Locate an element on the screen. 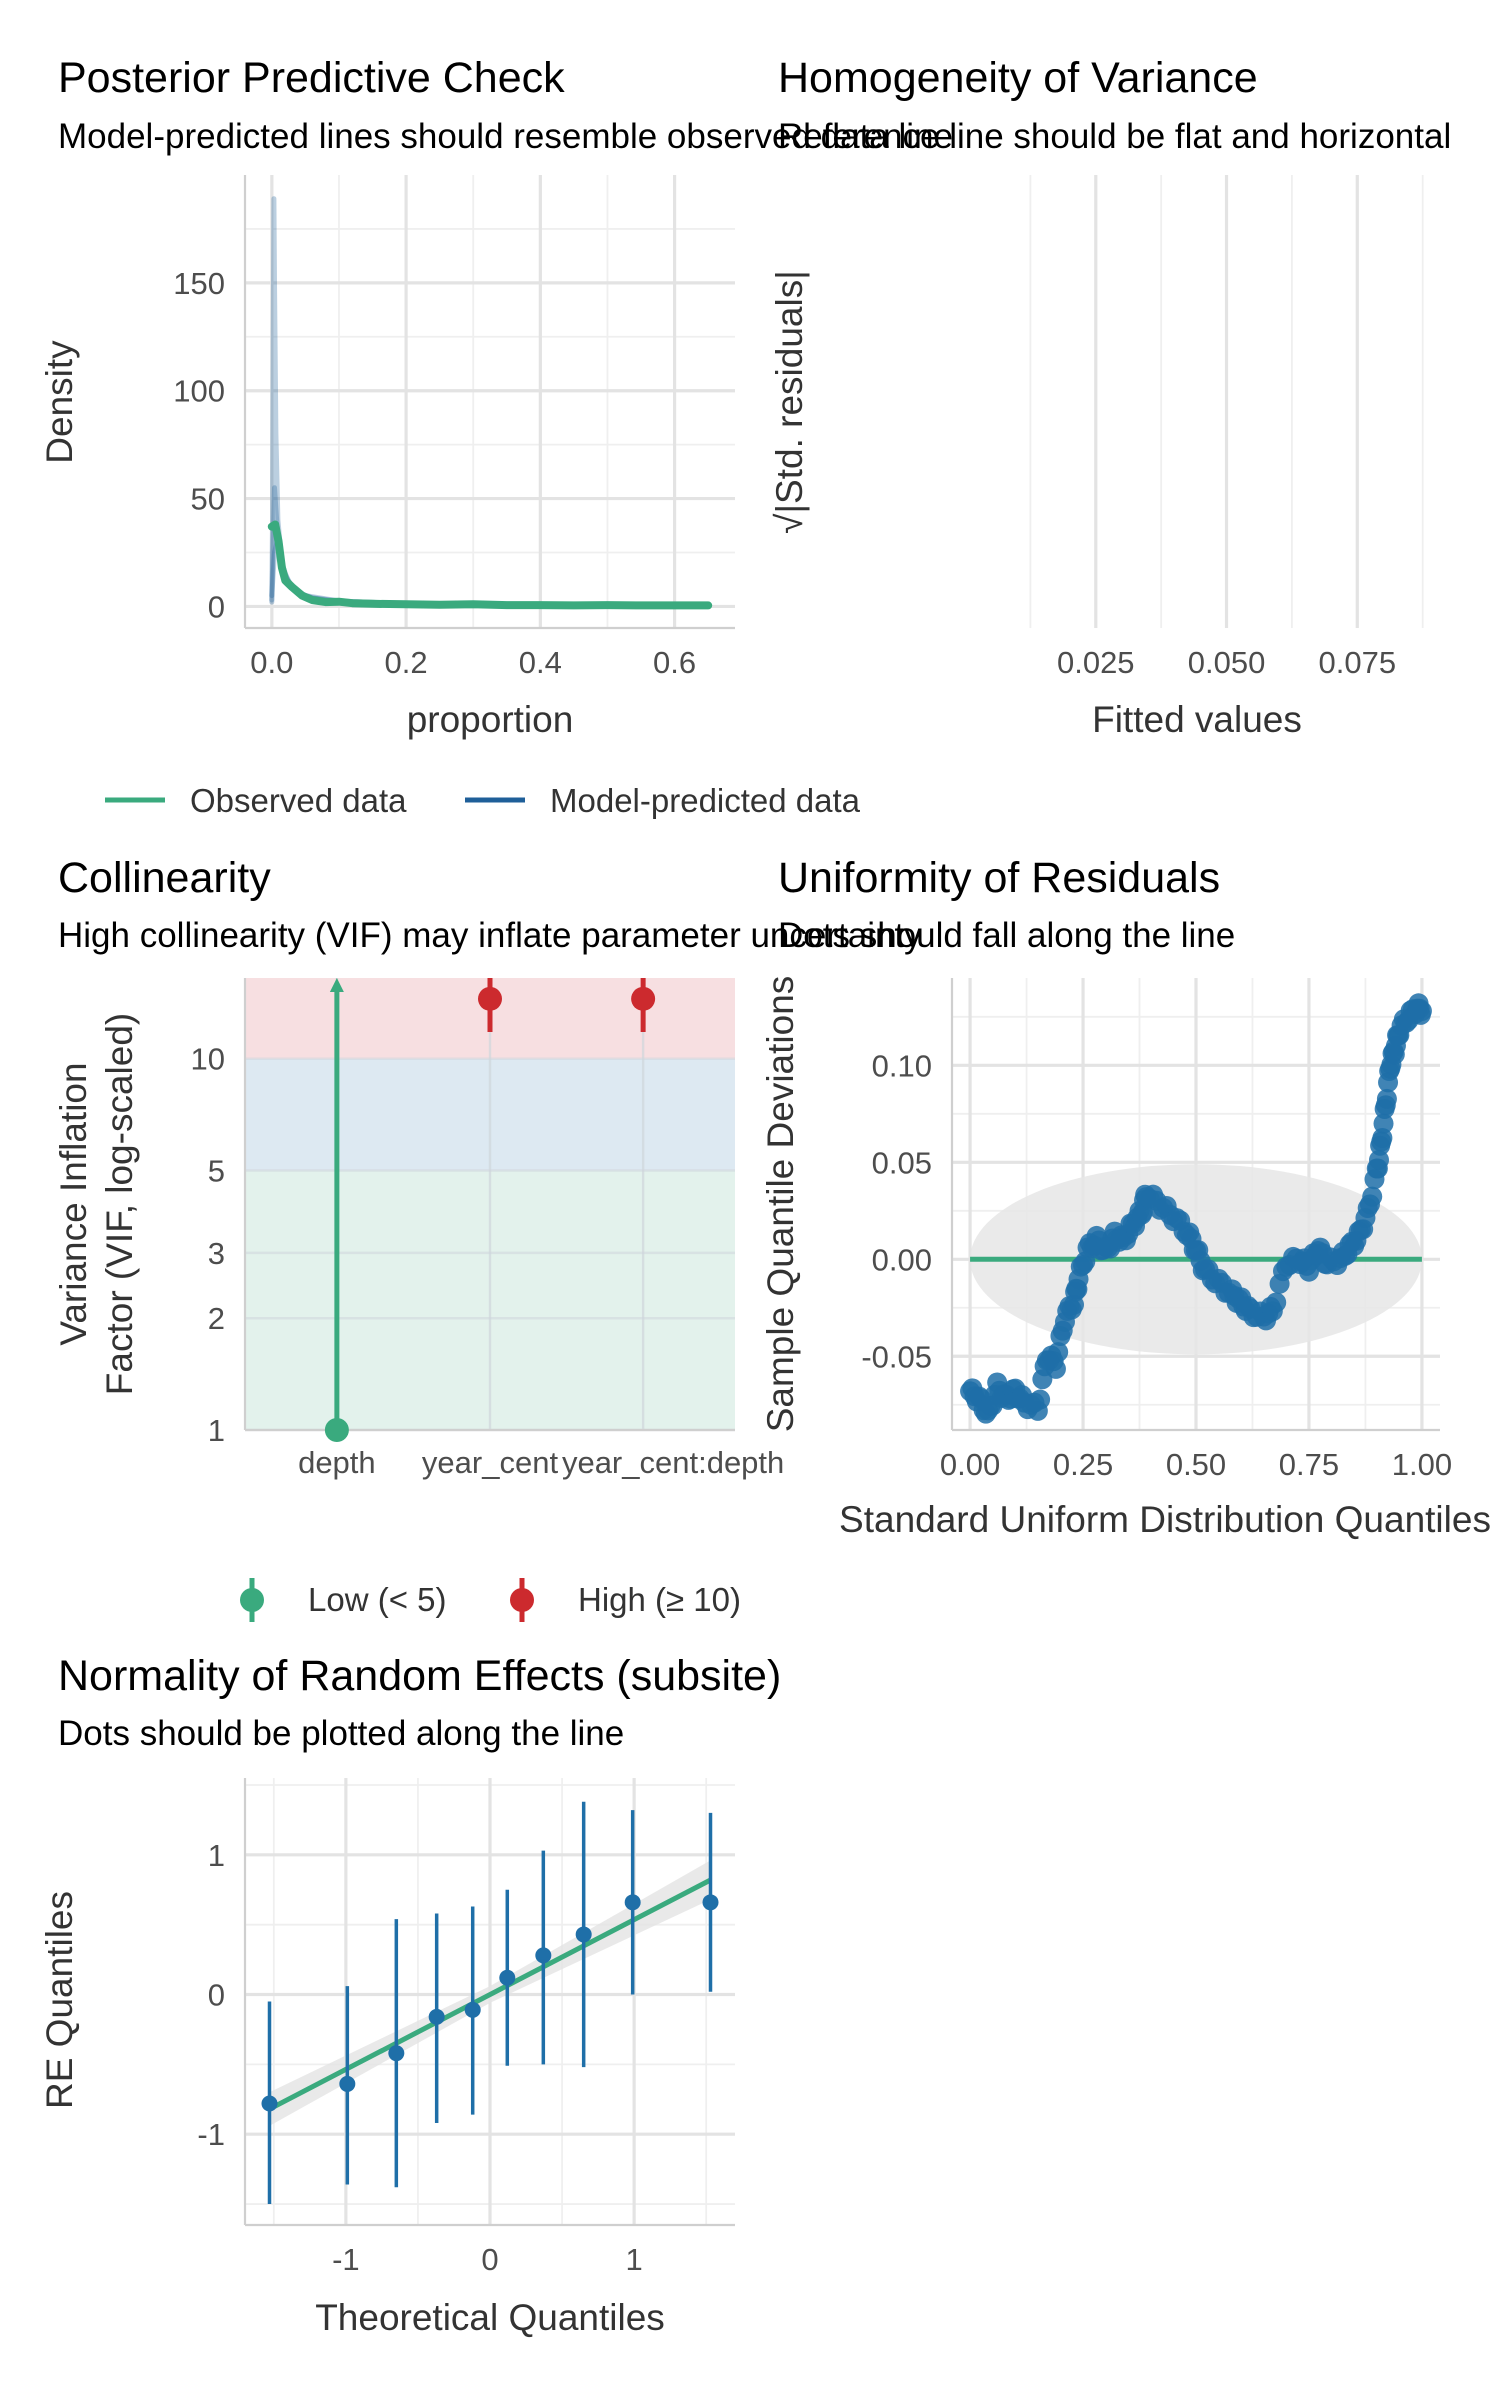 This screenshot has height=2400, width=1500. y-tick-label: -1 is located at coordinates (211, 2134).